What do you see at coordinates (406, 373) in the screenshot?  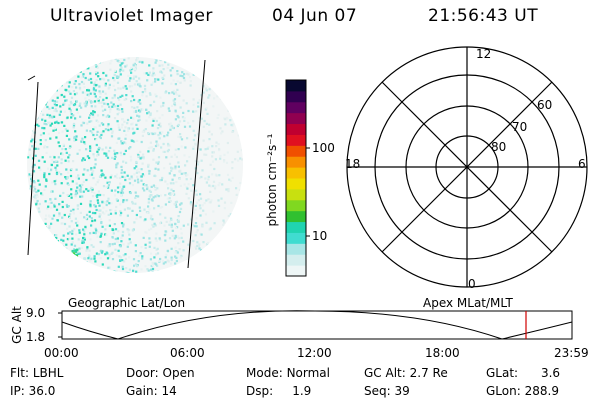 I see `gc-alt-info: GC Alt: 2.7 Re` at bounding box center [406, 373].